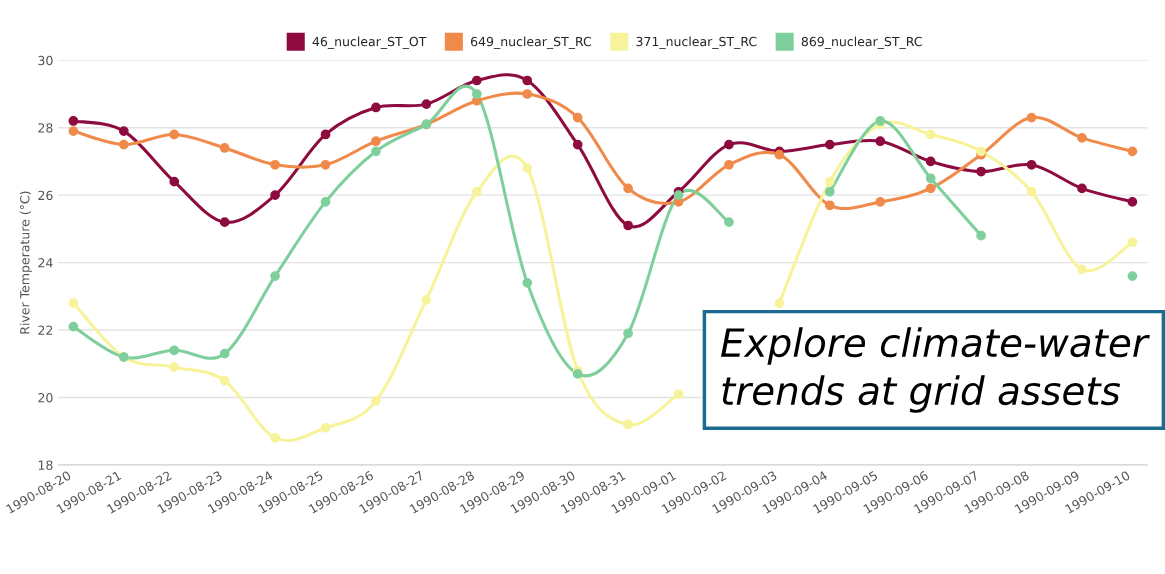 The width and height of the screenshot is (1165, 574). Describe the element at coordinates (696, 43) in the screenshot. I see `legend-label: 371_nuclear_ST_RC` at that location.